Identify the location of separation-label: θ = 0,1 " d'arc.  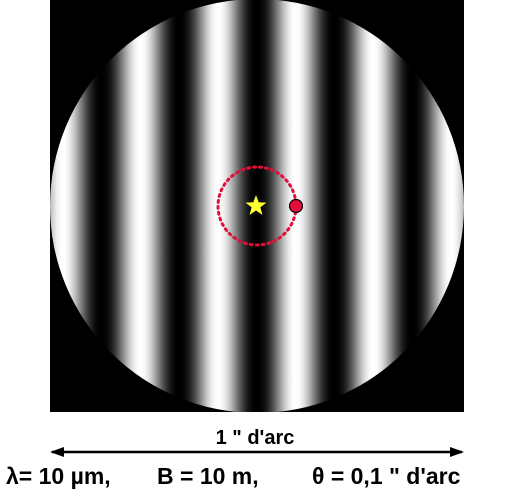
(386, 476).